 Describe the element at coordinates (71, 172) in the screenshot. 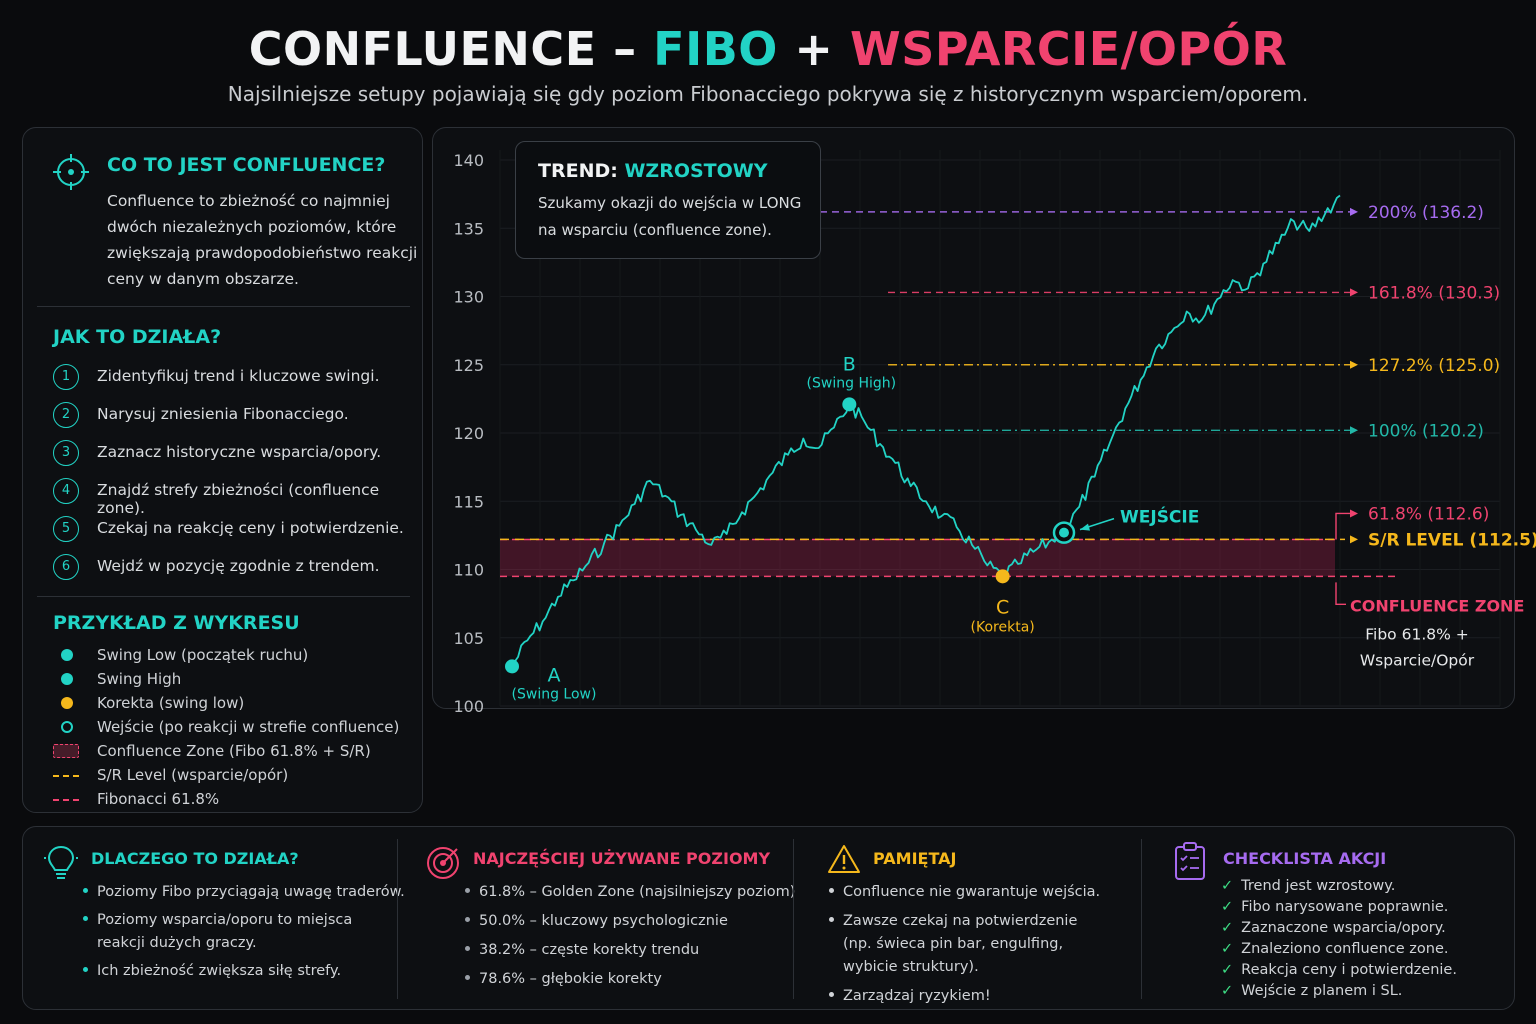

I see `target-icon` at that location.